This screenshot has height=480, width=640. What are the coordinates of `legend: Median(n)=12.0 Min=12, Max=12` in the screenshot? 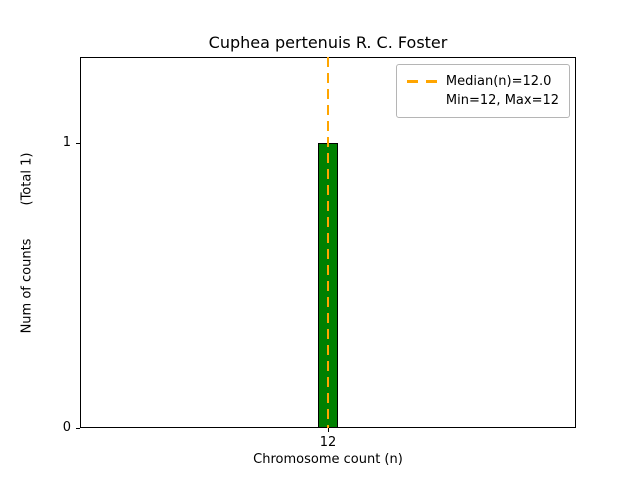 It's located at (482, 91).